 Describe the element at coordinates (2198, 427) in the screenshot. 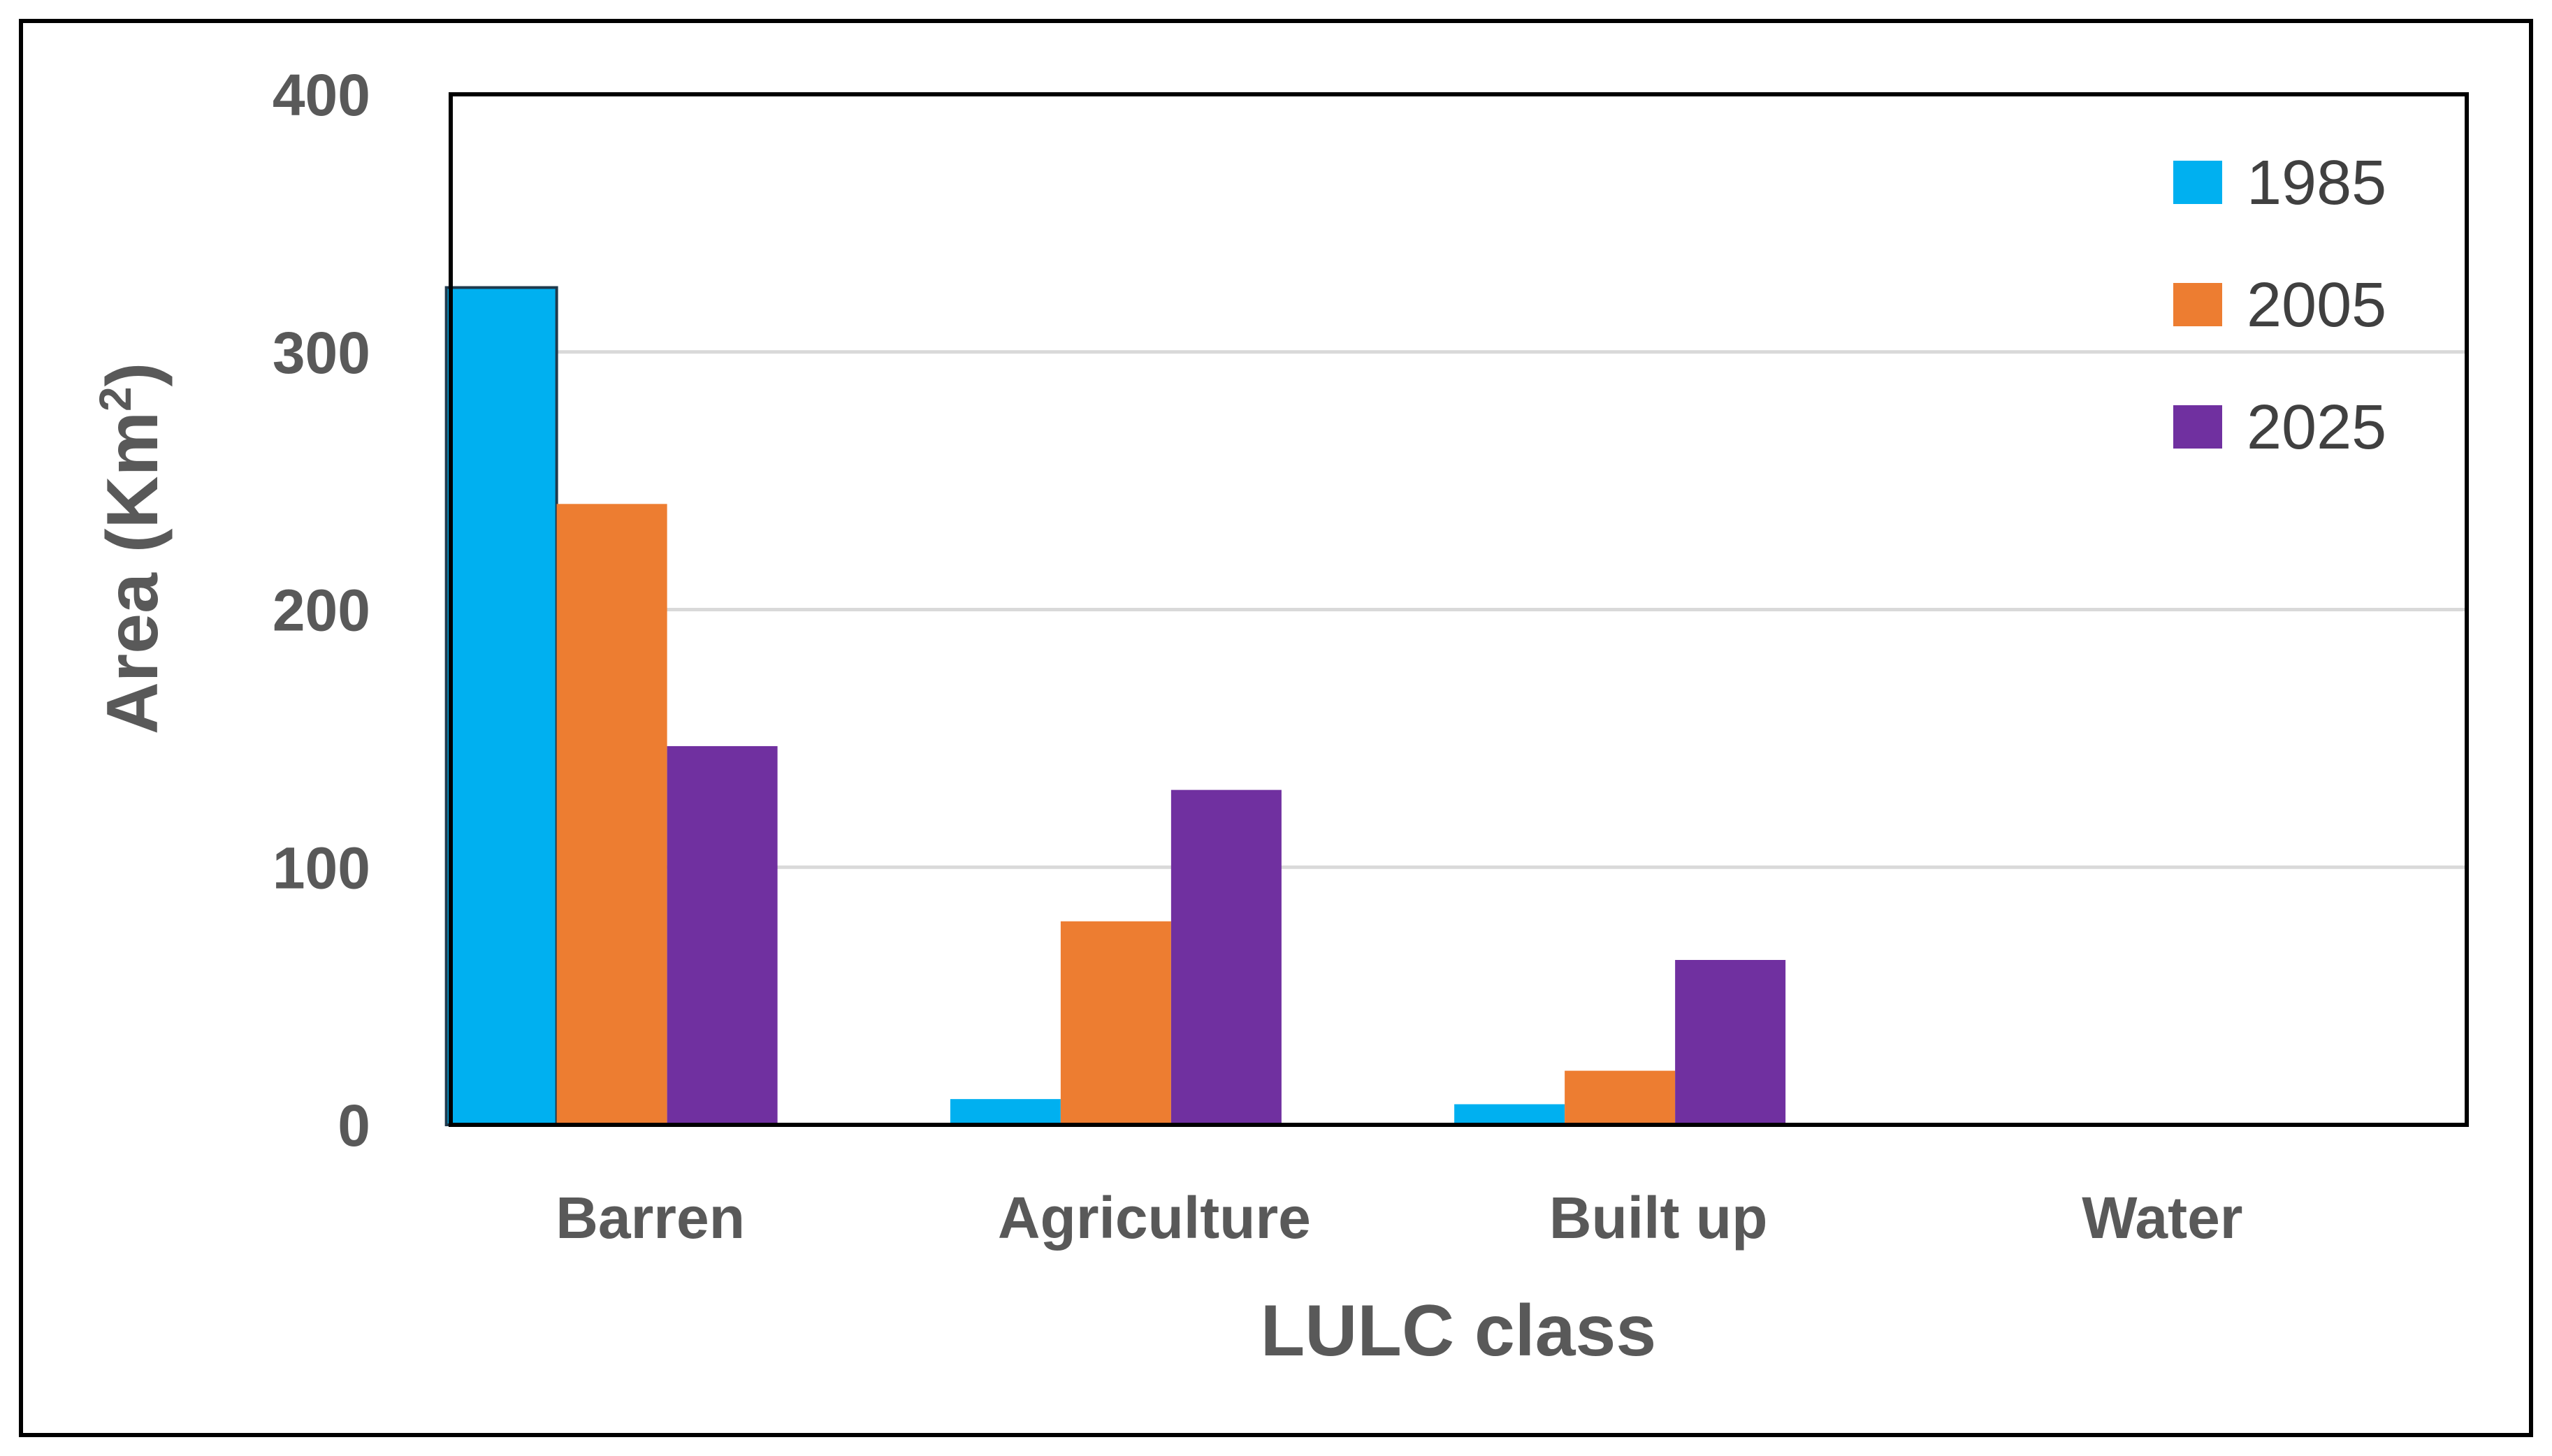

I see `legend-swatch-2025` at that location.